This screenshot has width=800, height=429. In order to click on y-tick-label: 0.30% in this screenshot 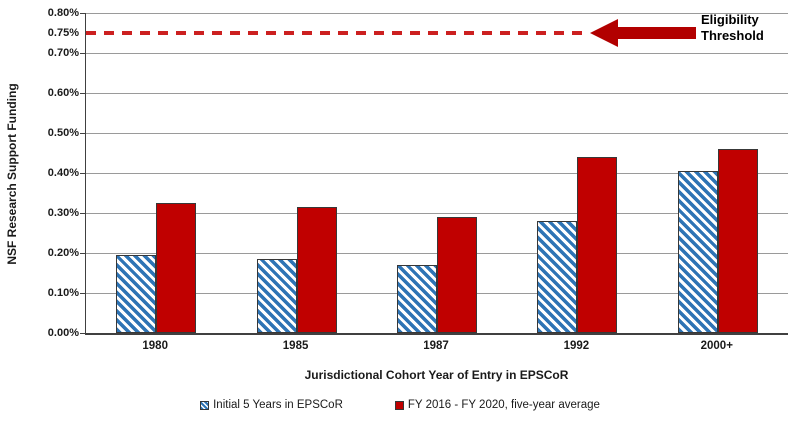, I will do `click(63, 213)`.